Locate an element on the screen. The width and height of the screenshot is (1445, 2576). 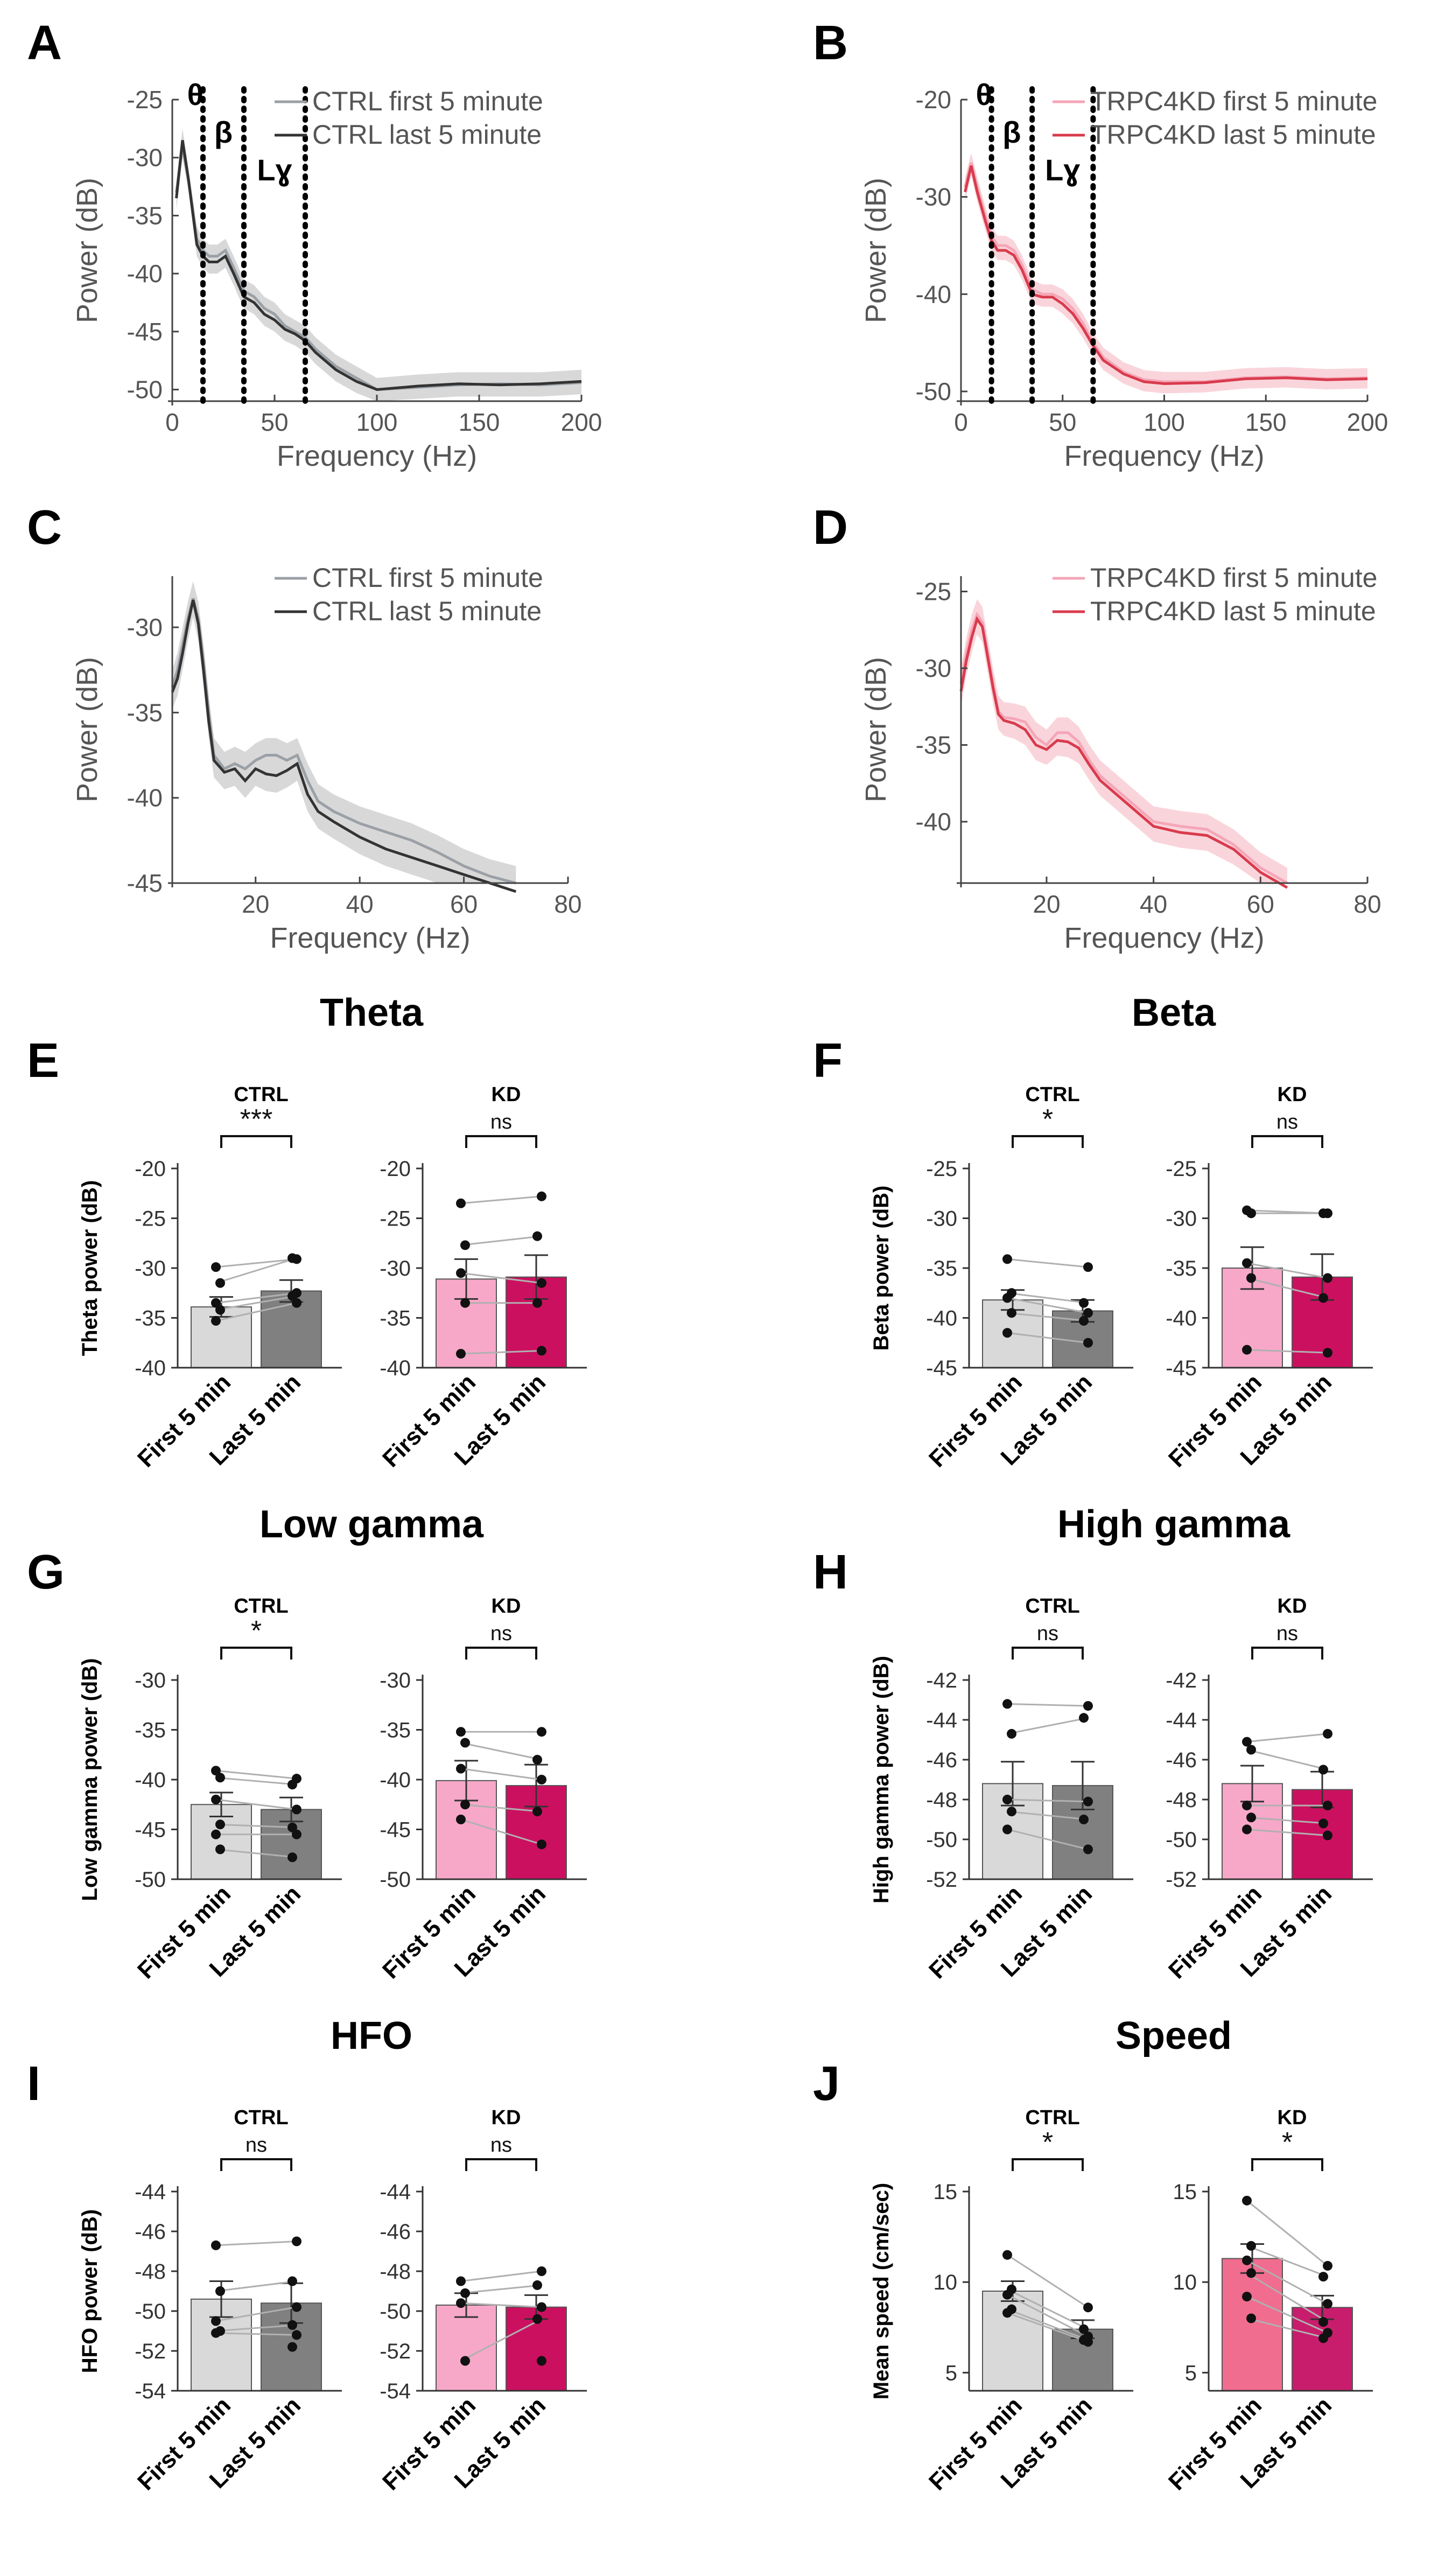
significance-label: * is located at coordinates (1047, 2142).